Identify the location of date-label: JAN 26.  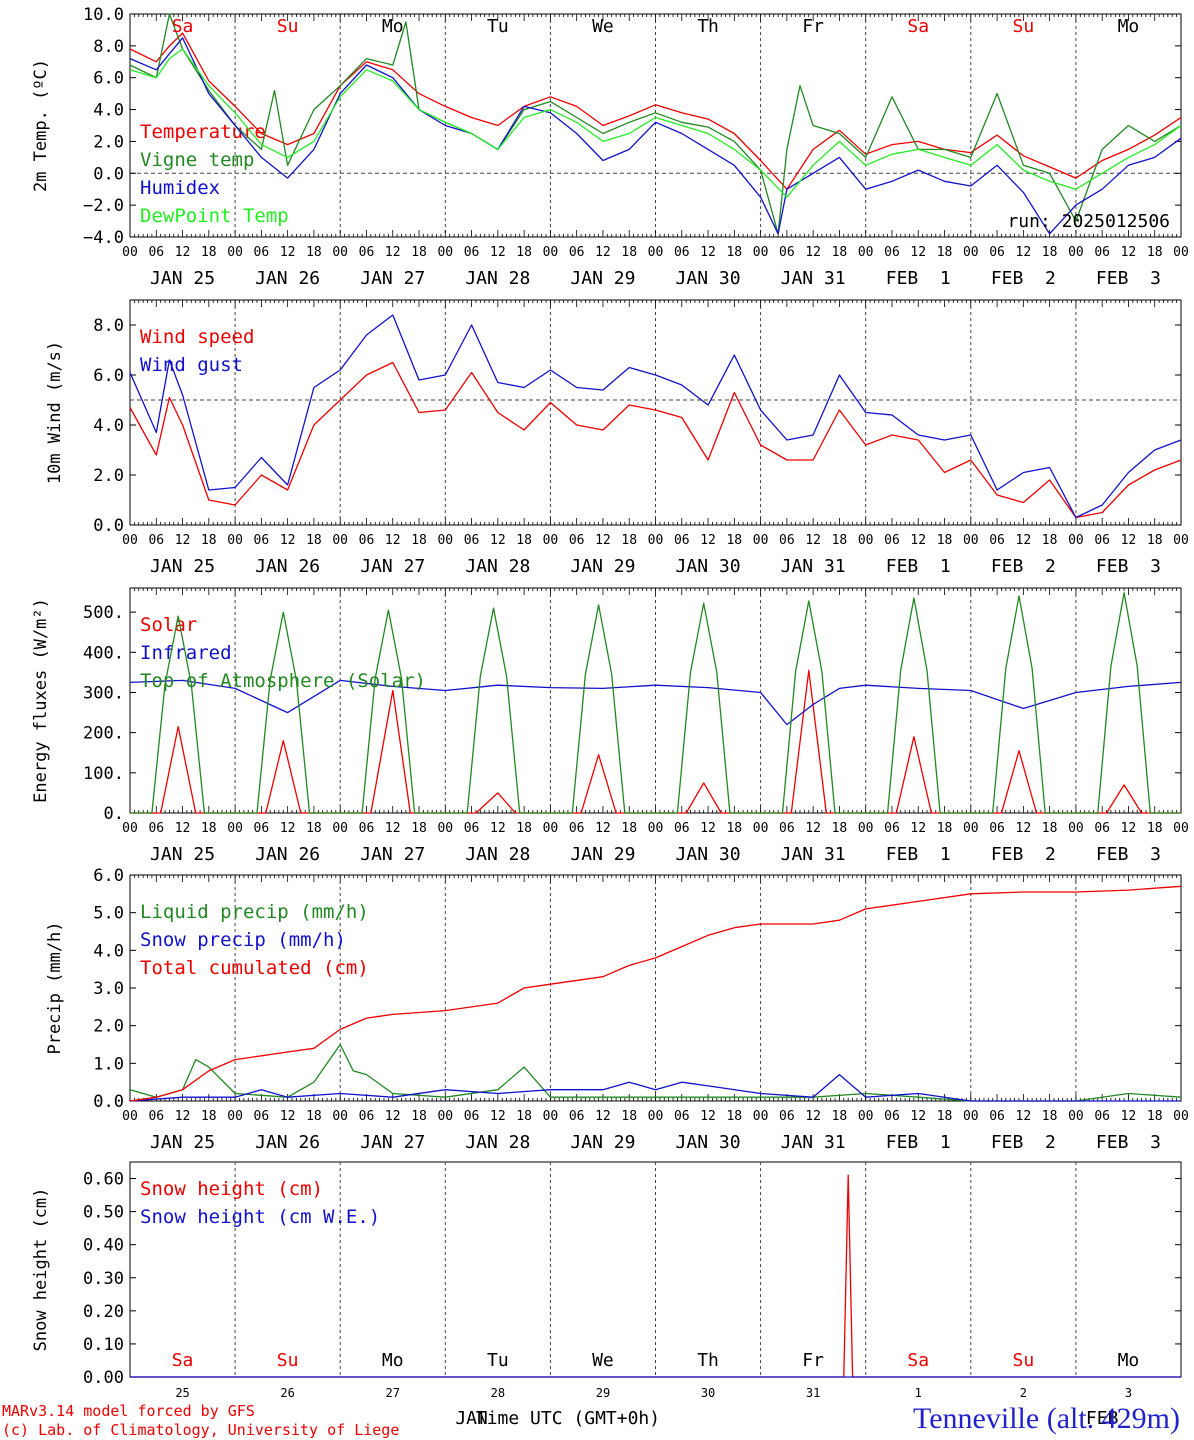
(287, 1142).